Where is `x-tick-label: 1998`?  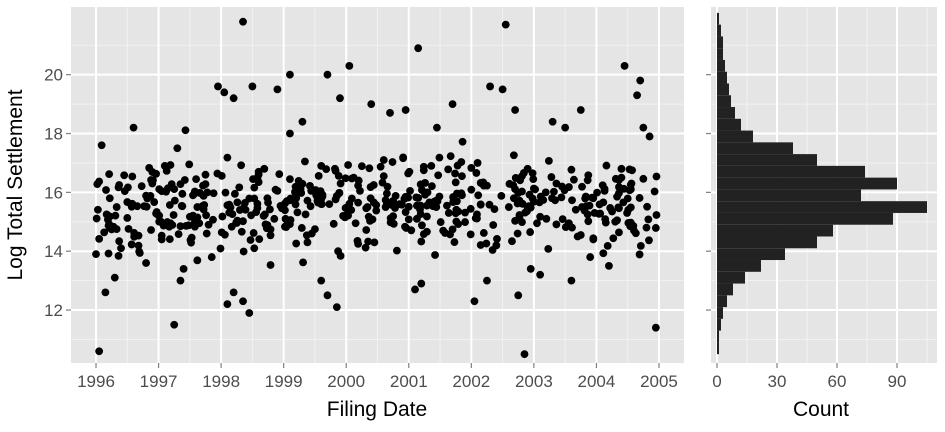
x-tick-label: 1998 is located at coordinates (221, 381).